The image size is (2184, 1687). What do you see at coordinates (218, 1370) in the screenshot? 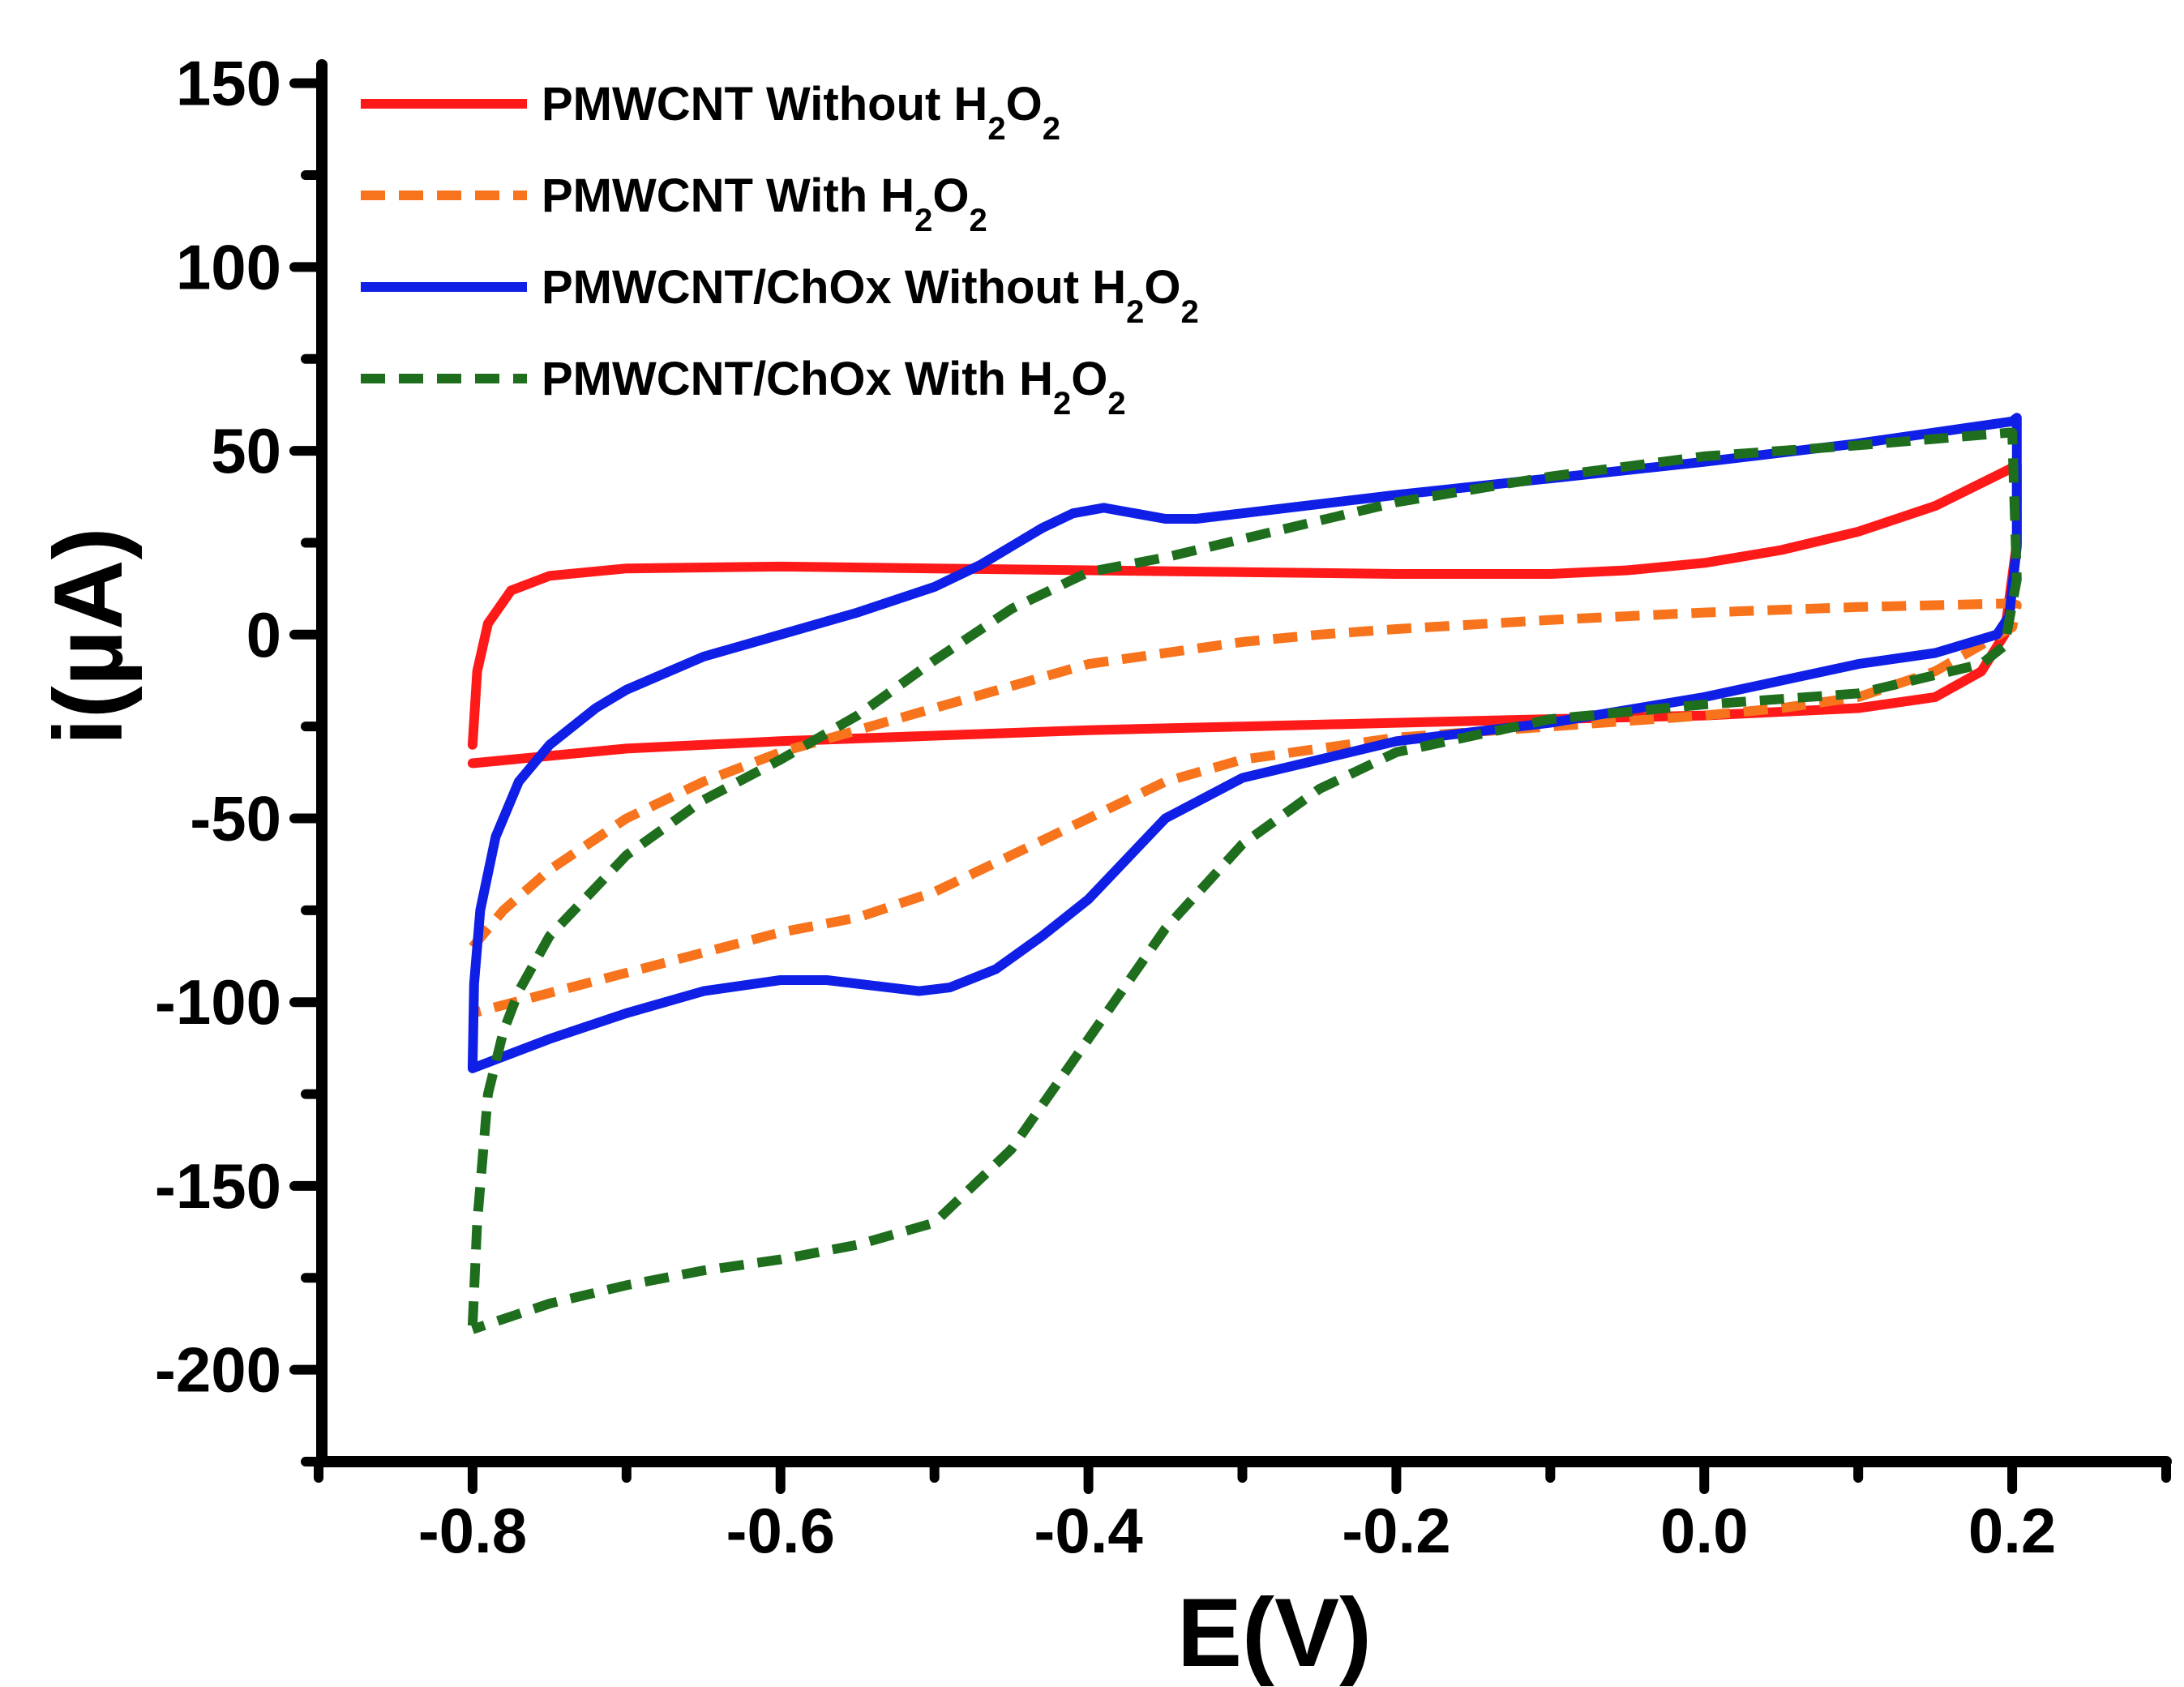
I see `y-tick-label: -200` at bounding box center [218, 1370].